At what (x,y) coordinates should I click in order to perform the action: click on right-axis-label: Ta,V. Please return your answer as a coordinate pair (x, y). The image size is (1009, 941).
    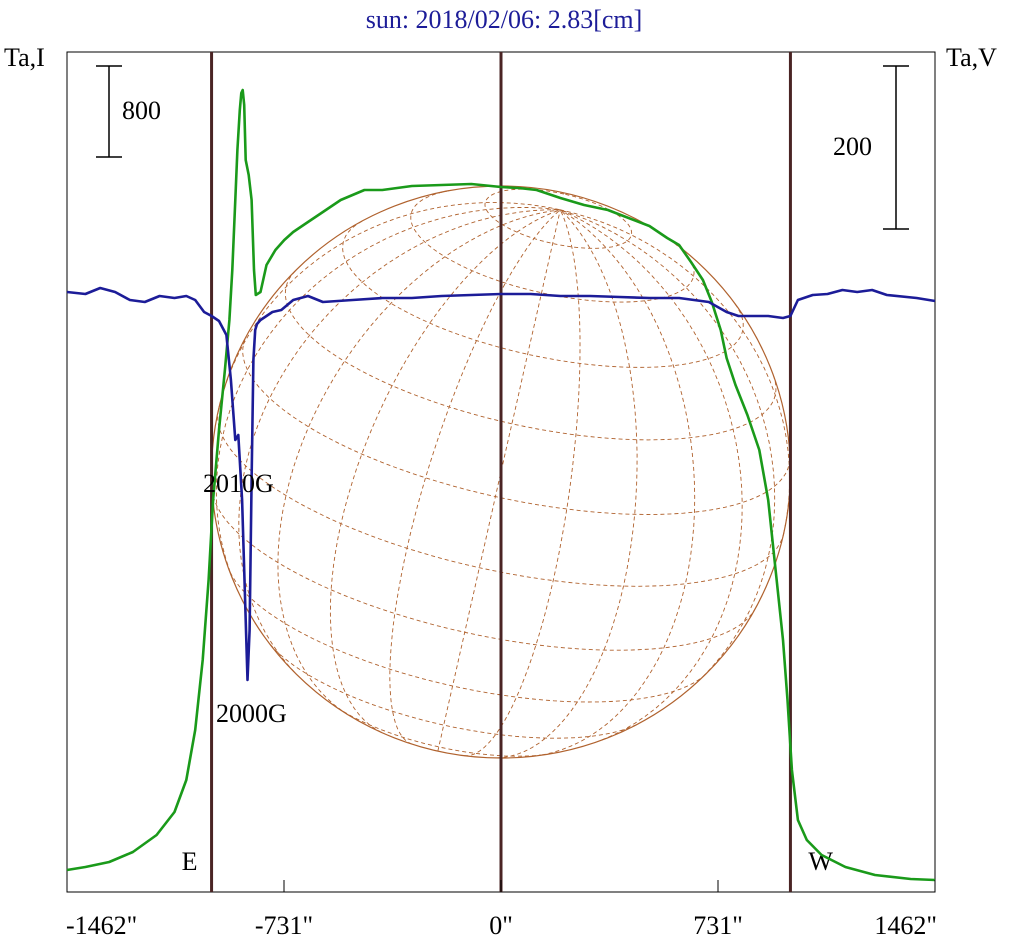
    Looking at the image, I should click on (971, 57).